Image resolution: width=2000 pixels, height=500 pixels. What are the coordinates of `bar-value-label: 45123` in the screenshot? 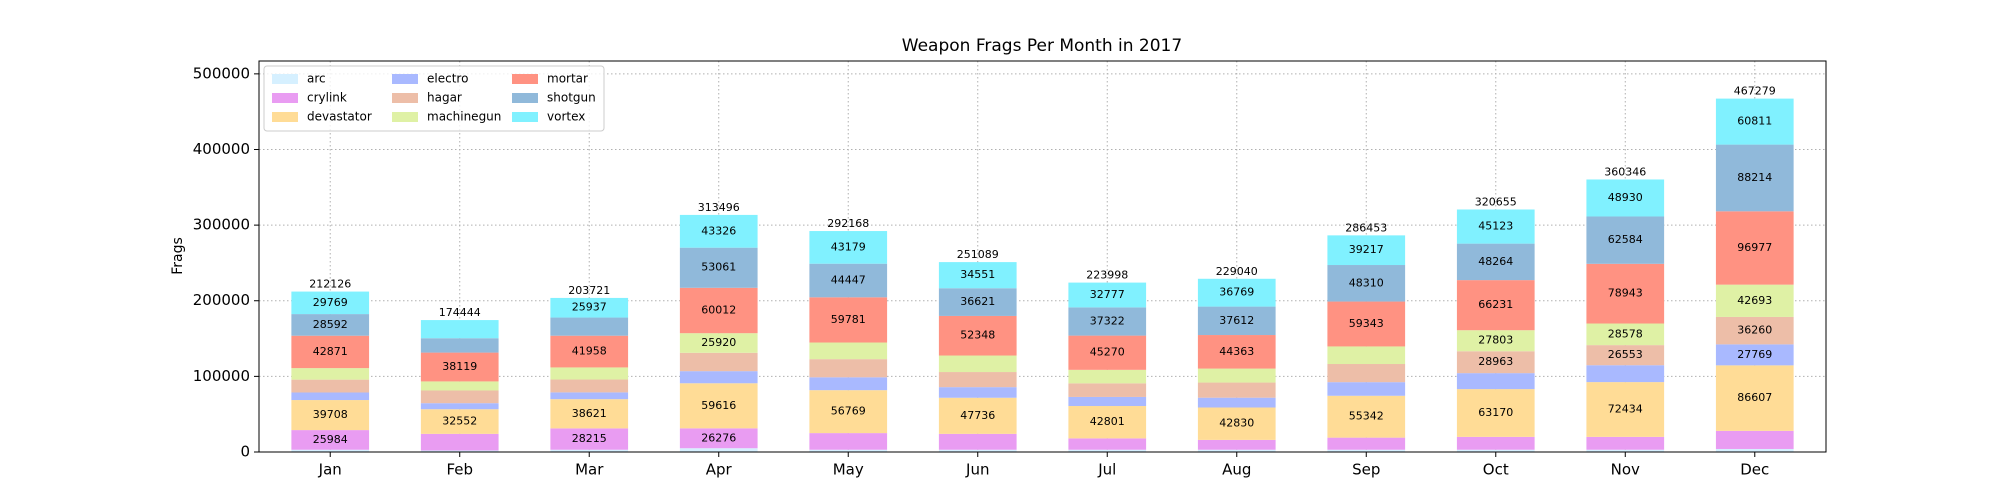 It's located at (1495, 226).